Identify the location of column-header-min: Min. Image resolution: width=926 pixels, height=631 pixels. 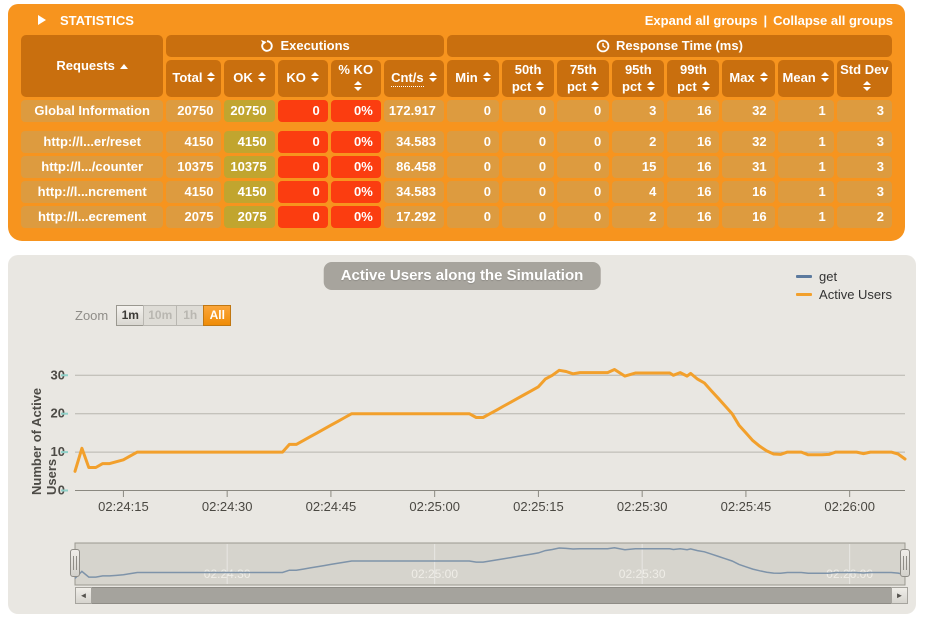
(473, 78).